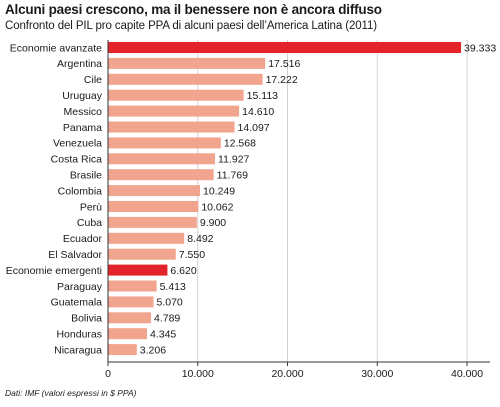 The width and height of the screenshot is (500, 407). I want to click on category-label: Guatemala, so click(77, 303).